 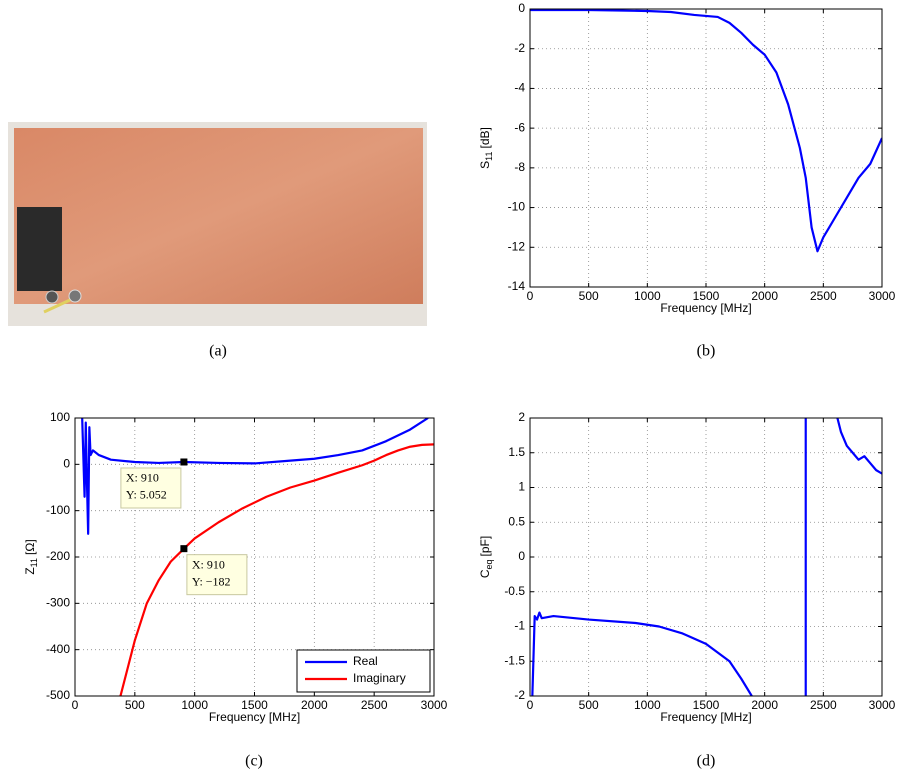 What do you see at coordinates (489, 564) in the screenshot?
I see `y-label-sub: eq` at bounding box center [489, 564].